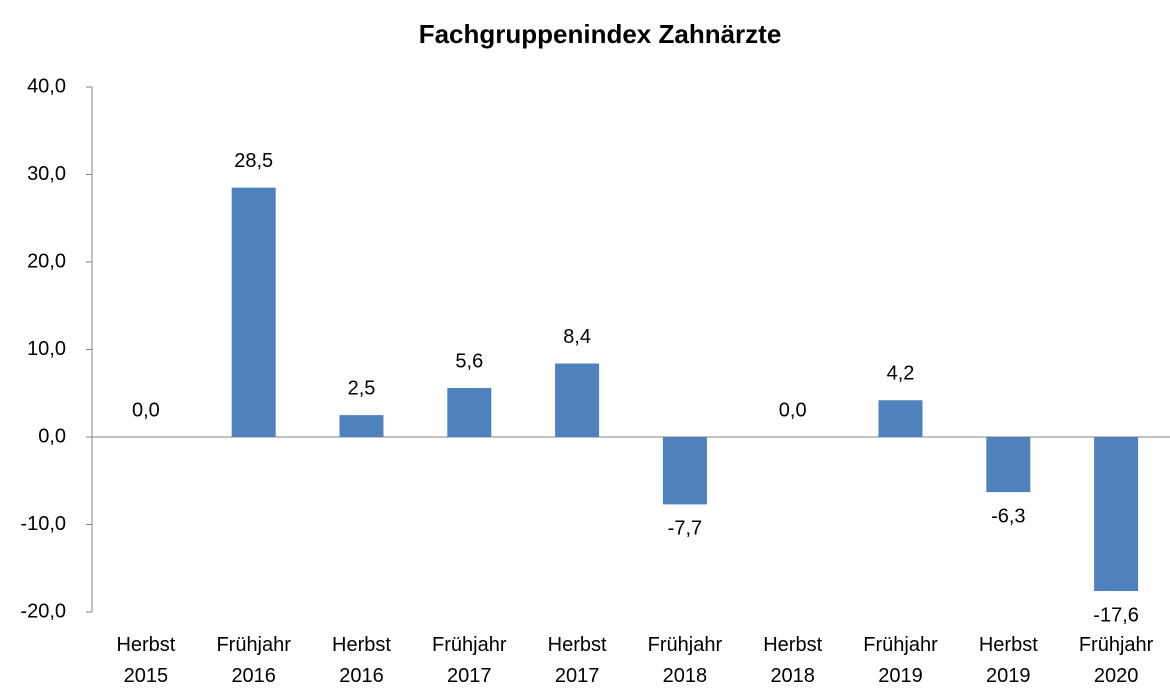 The image size is (1170, 693). What do you see at coordinates (577, 337) in the screenshot?
I see `value-label: 8,4` at bounding box center [577, 337].